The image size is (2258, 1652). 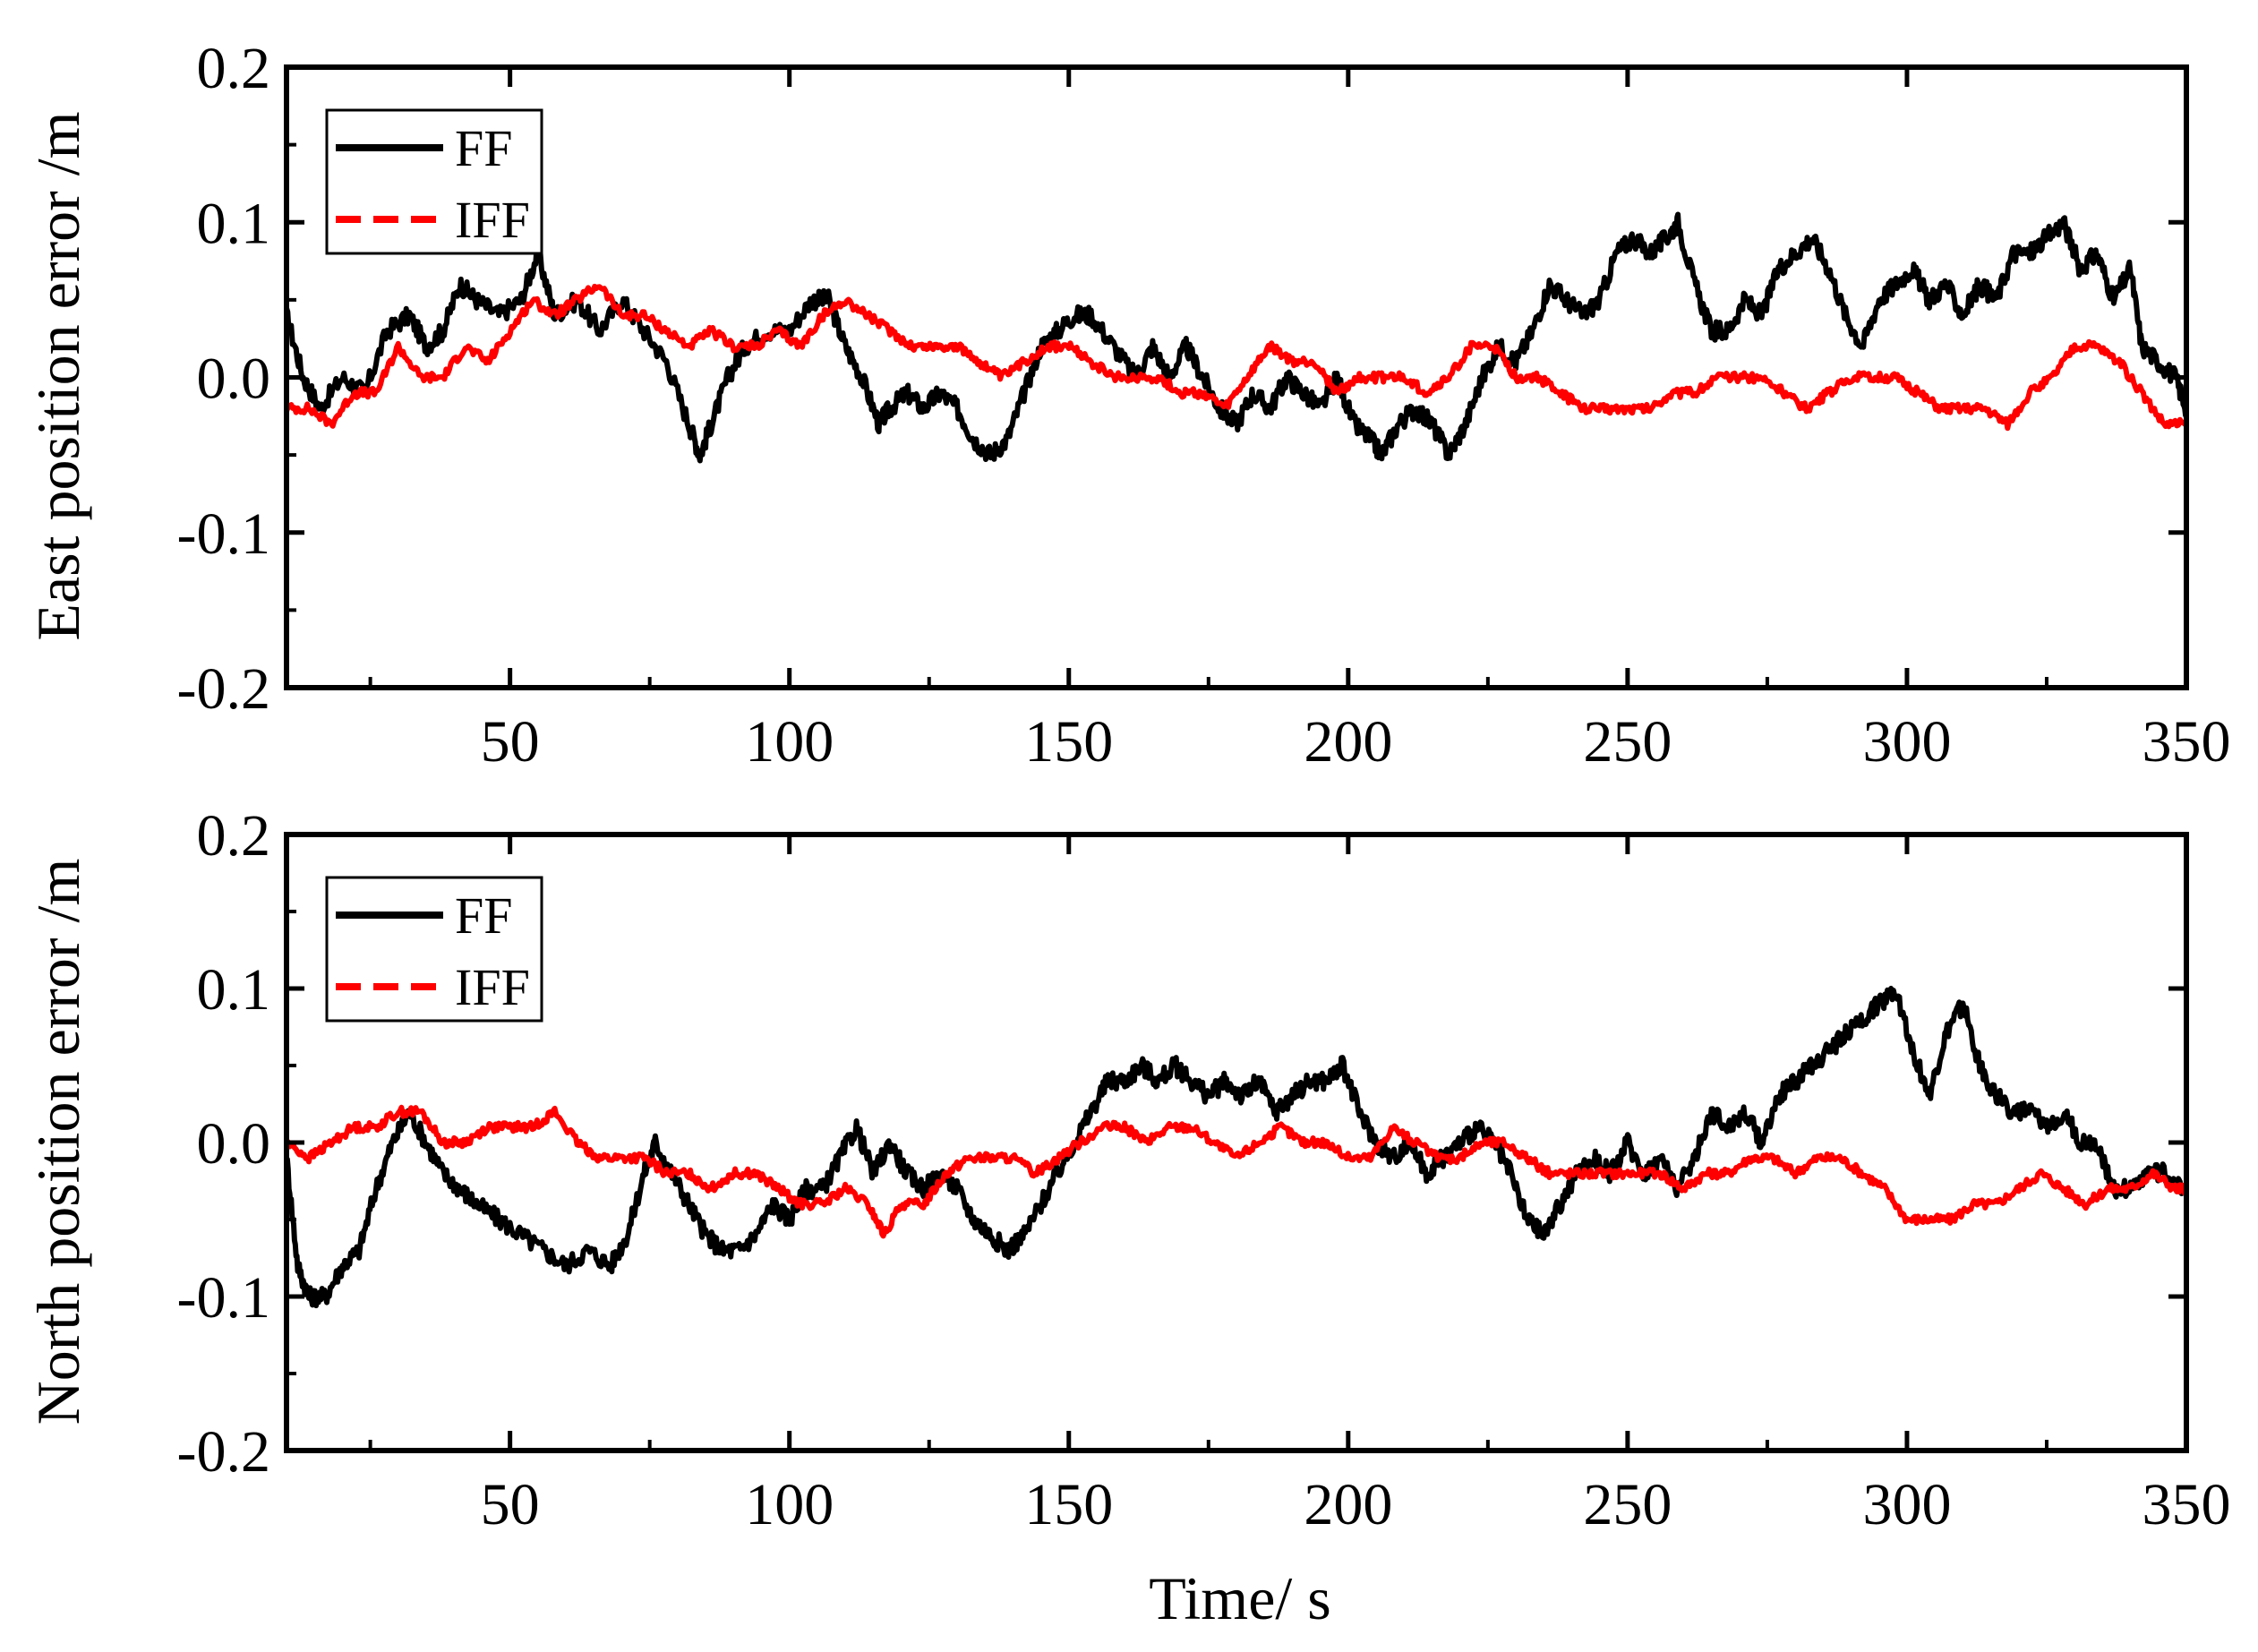 I want to click on series-line-ff, so click(x=1236, y=337).